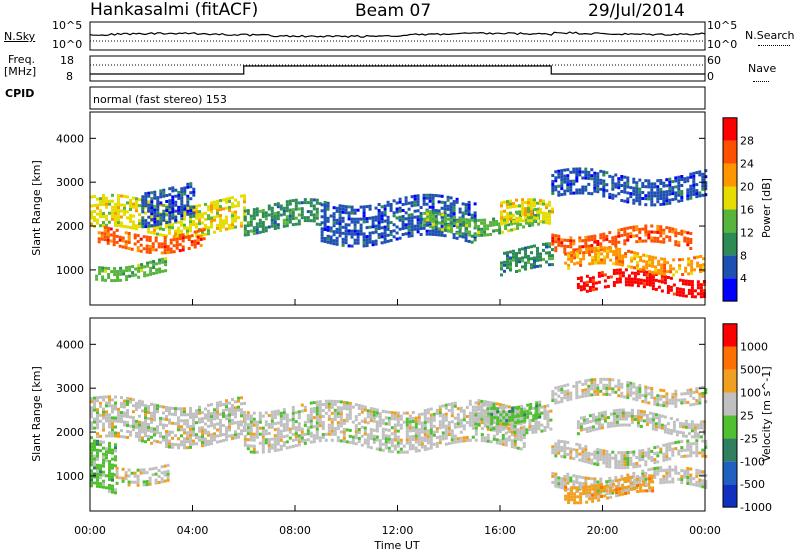 The image size is (800, 554). What do you see at coordinates (70, 226) in the screenshot?
I see `power-ytick-label: 2000` at bounding box center [70, 226].